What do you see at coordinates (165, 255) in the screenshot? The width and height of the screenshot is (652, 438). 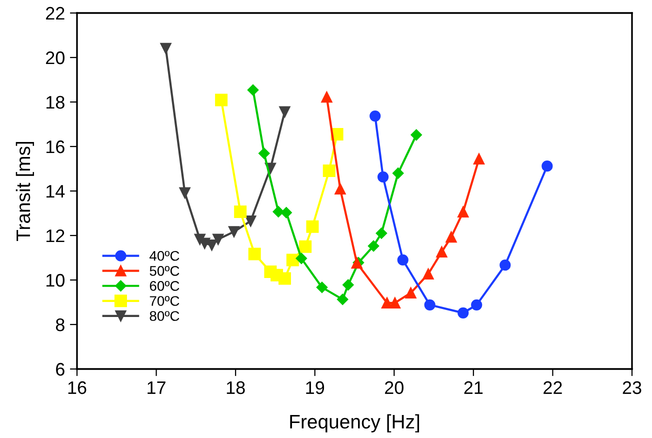 I see `legend-label: 40ºC` at bounding box center [165, 255].